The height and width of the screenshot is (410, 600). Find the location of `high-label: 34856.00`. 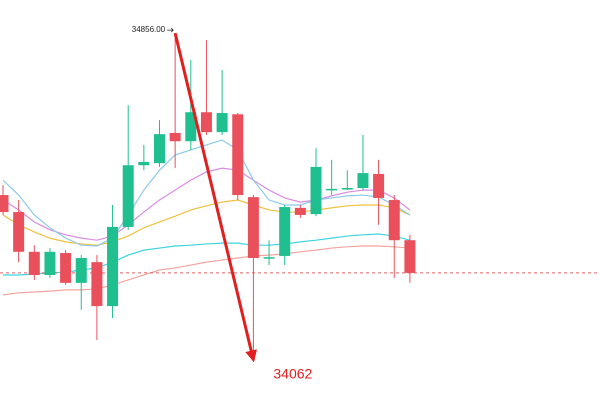

high-label: 34856.00 is located at coordinates (149, 29).